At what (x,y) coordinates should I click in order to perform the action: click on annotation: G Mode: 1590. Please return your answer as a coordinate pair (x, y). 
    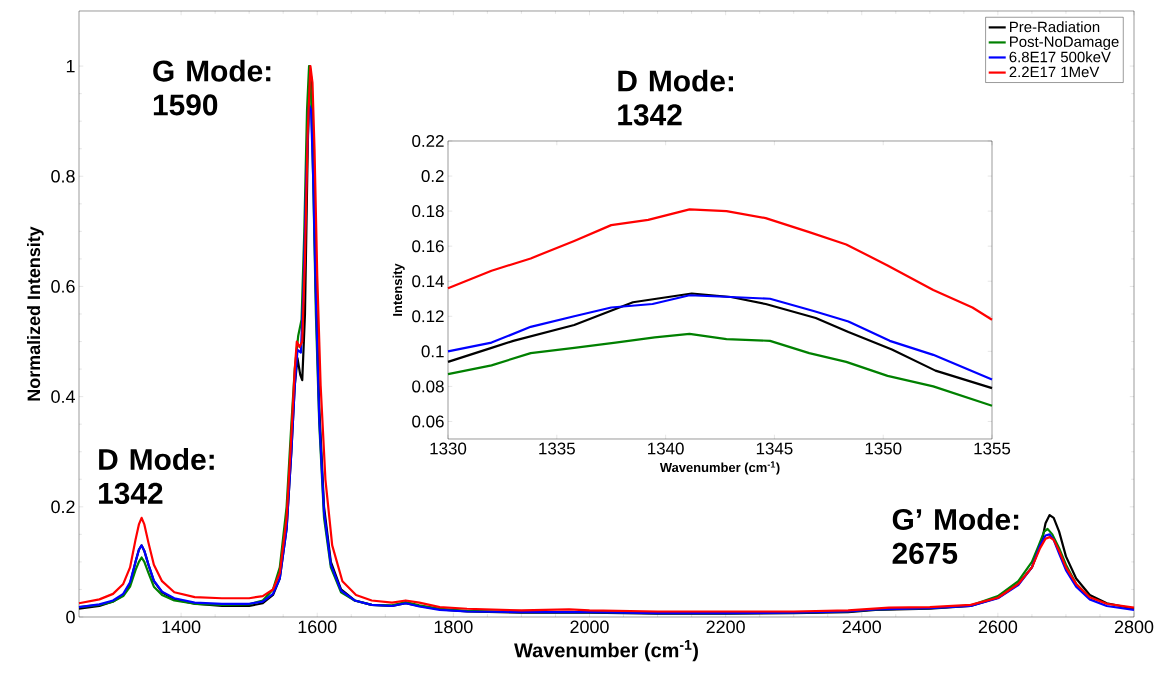
    Looking at the image, I should click on (212, 87).